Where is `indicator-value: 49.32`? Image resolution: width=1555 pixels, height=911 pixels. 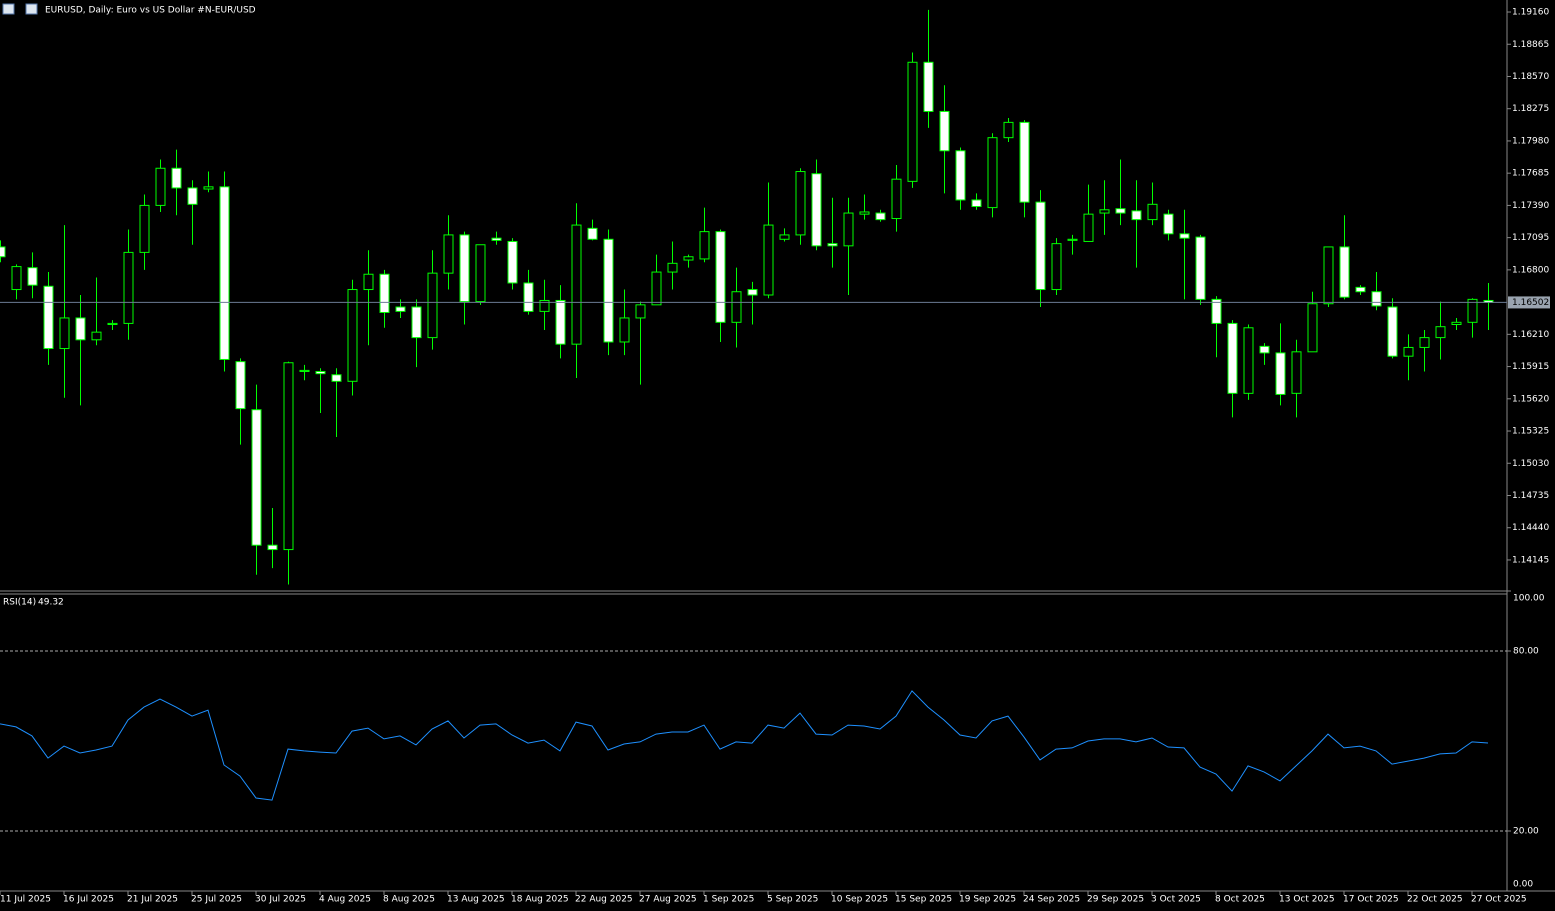
indicator-value: 49.32 is located at coordinates (51, 603).